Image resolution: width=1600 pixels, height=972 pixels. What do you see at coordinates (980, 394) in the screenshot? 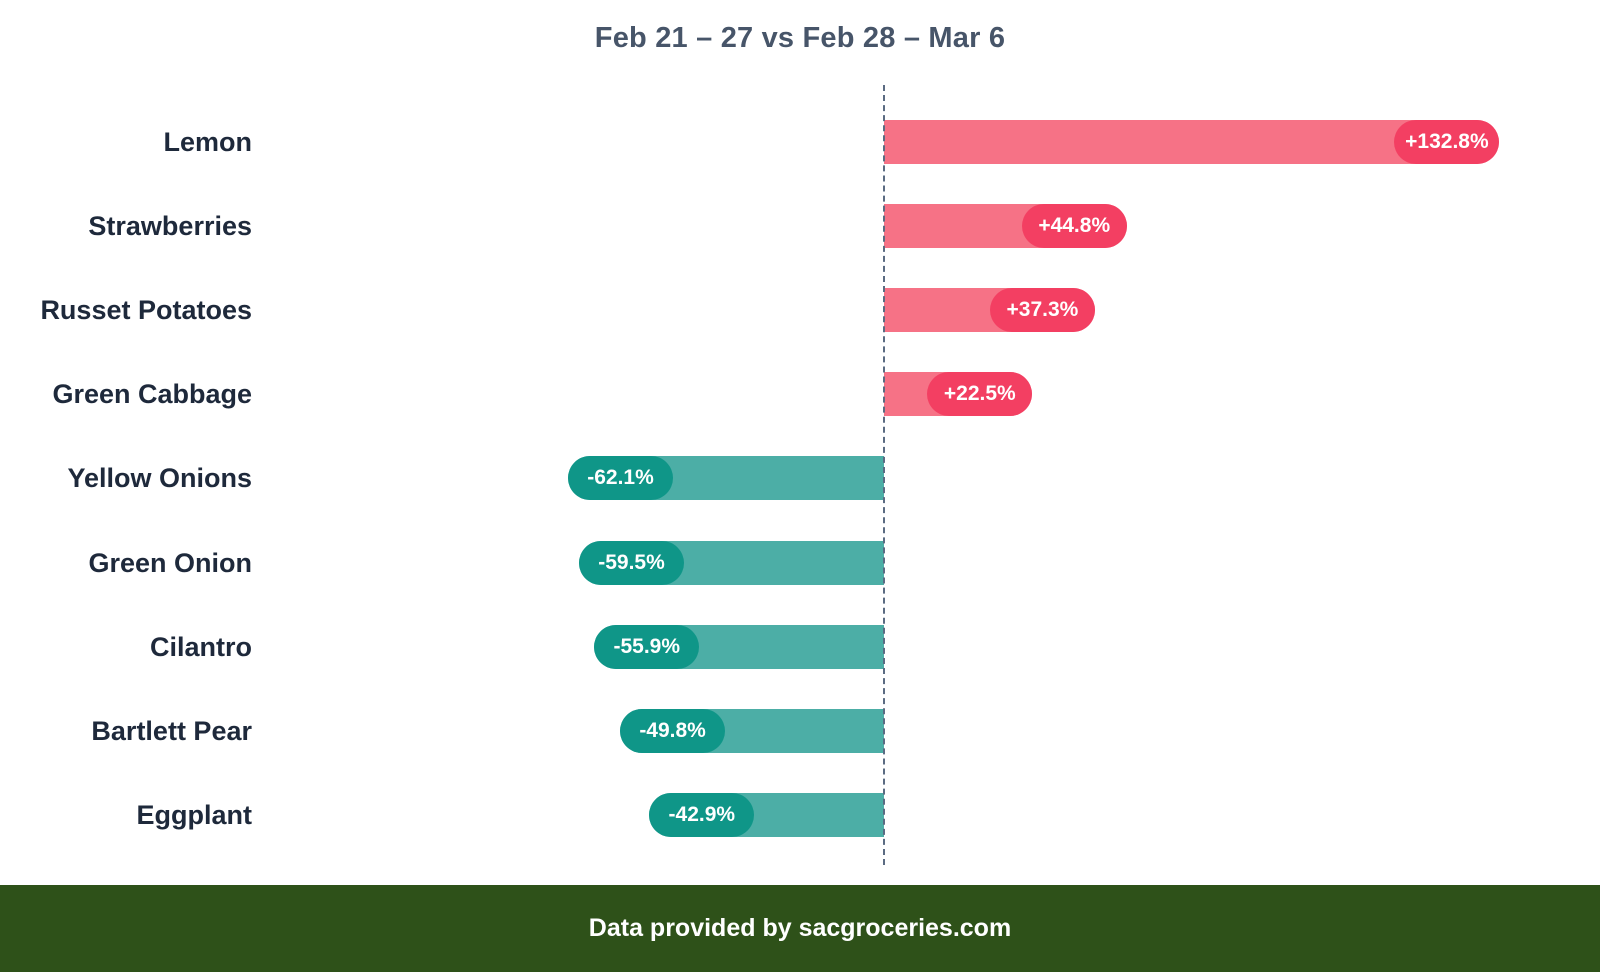
I see `value-label-pill: +22.5%` at bounding box center [980, 394].